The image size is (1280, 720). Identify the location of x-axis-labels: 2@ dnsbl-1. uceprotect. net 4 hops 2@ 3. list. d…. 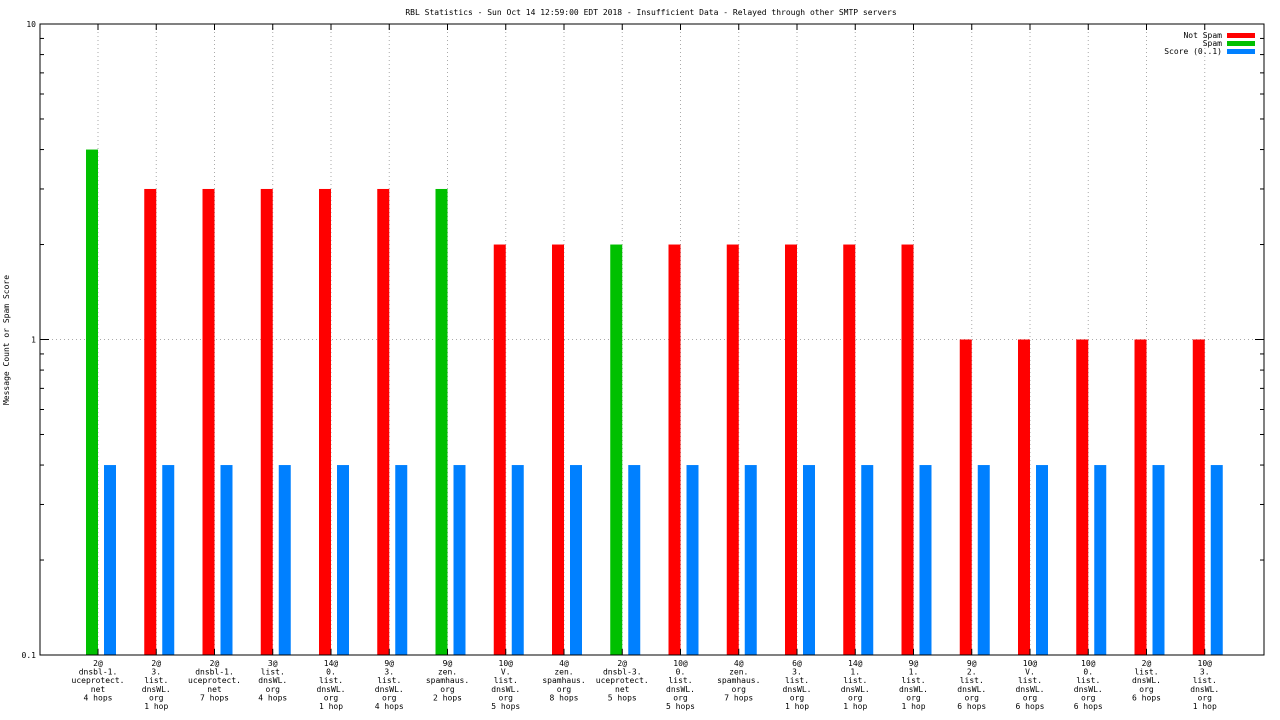
(646, 685).